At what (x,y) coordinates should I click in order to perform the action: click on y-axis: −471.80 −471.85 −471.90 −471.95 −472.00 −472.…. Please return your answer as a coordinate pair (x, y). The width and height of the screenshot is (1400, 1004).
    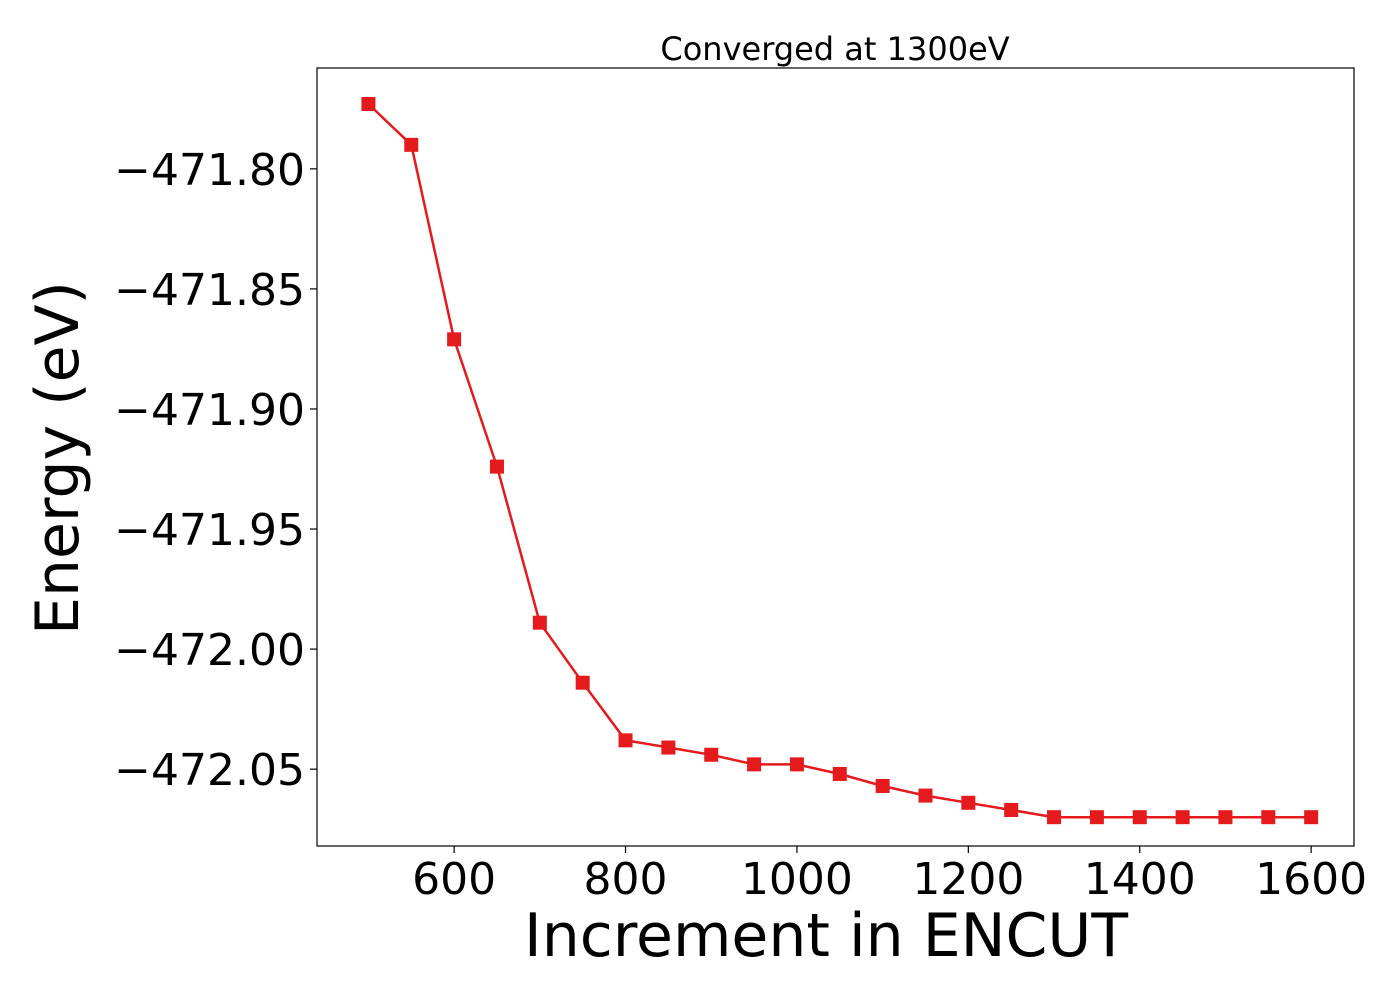
    Looking at the image, I should click on (215, 470).